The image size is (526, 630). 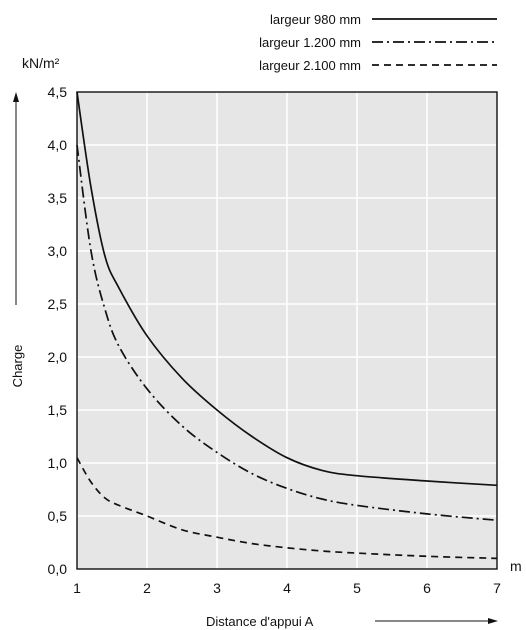 I want to click on legend-label-1: largeur 980 mm, so click(x=315, y=19).